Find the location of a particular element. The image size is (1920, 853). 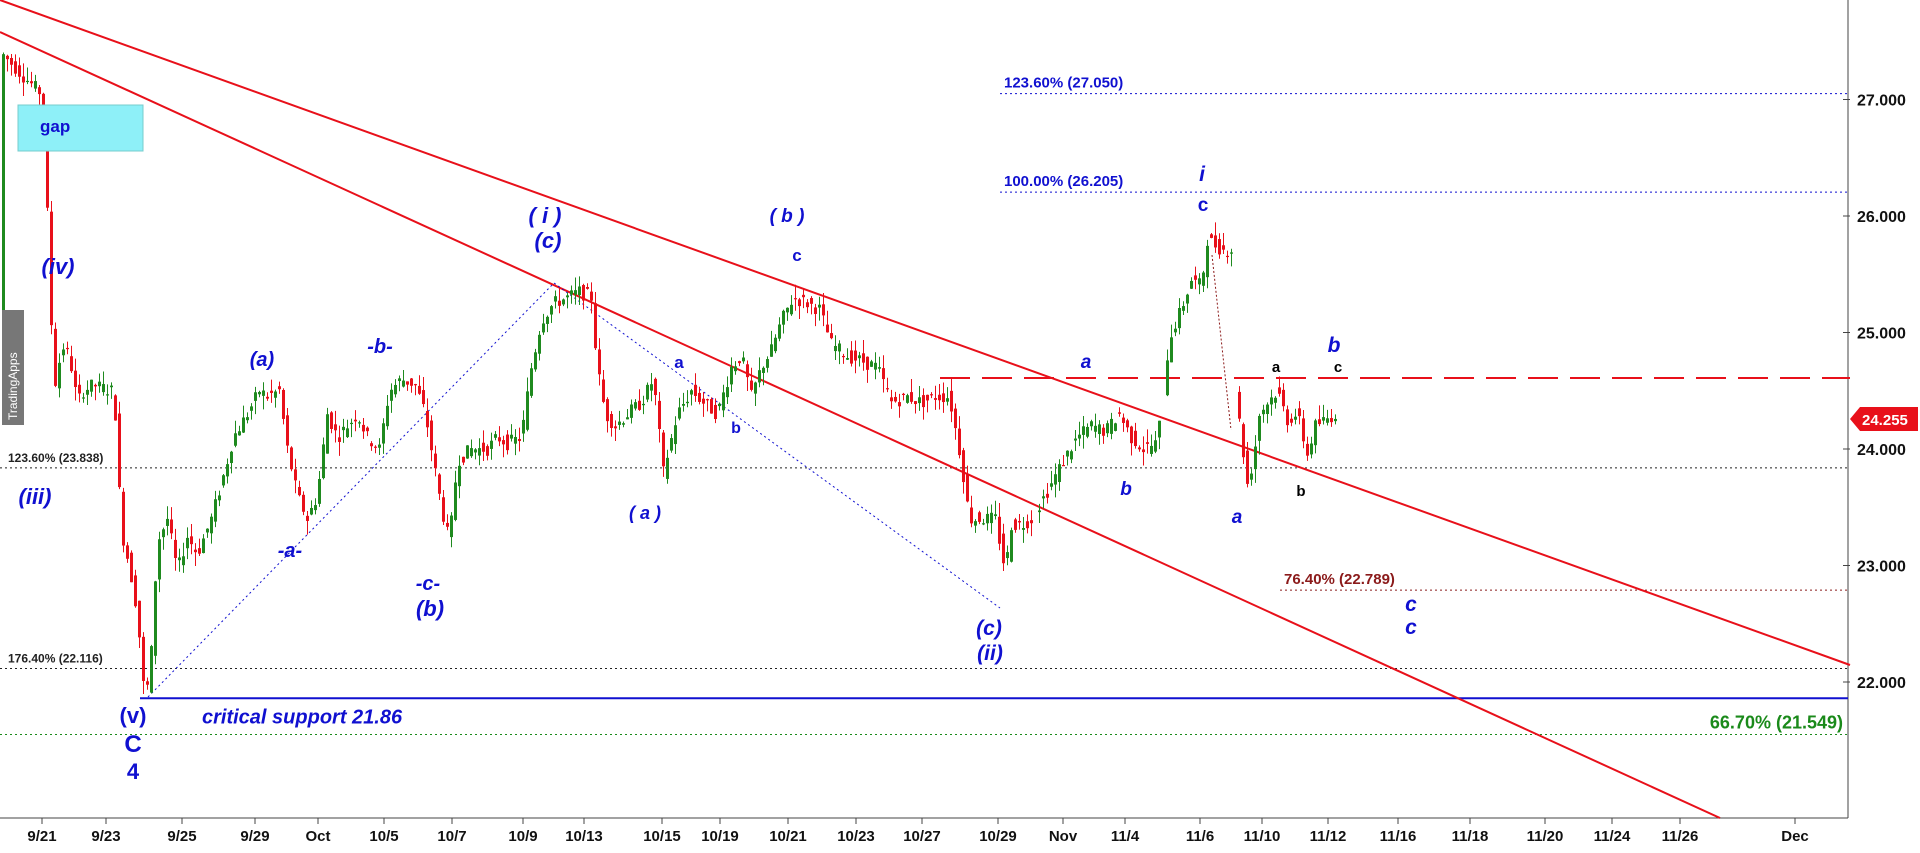

gap-box: gap is located at coordinates (80, 128).